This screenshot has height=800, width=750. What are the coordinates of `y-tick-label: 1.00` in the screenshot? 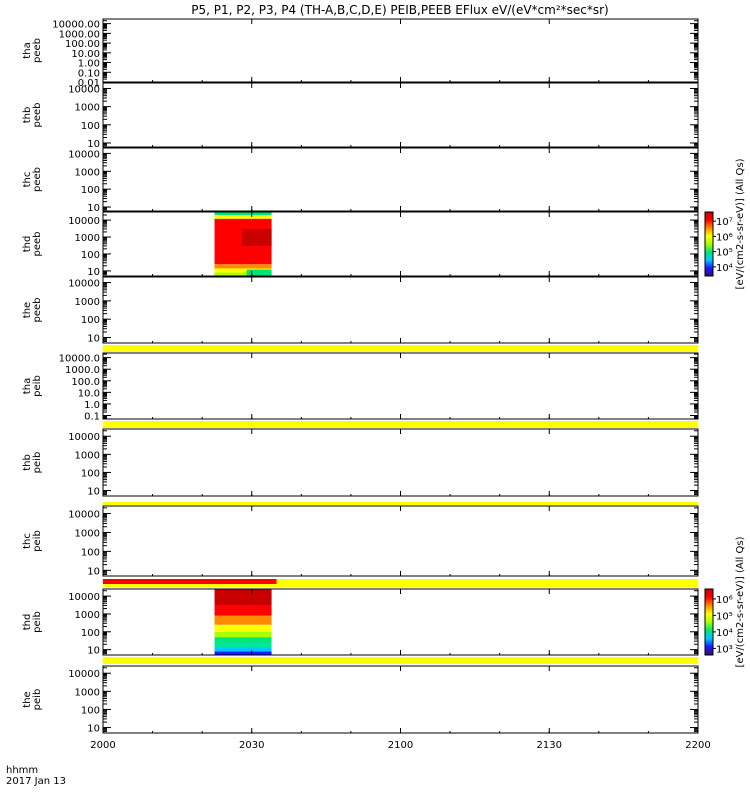 It's located at (89, 64).